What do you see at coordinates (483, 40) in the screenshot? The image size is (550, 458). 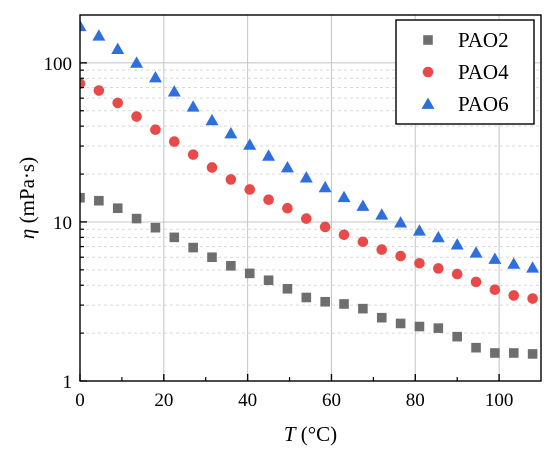 I see `legend-label-pao2: PAO2` at bounding box center [483, 40].